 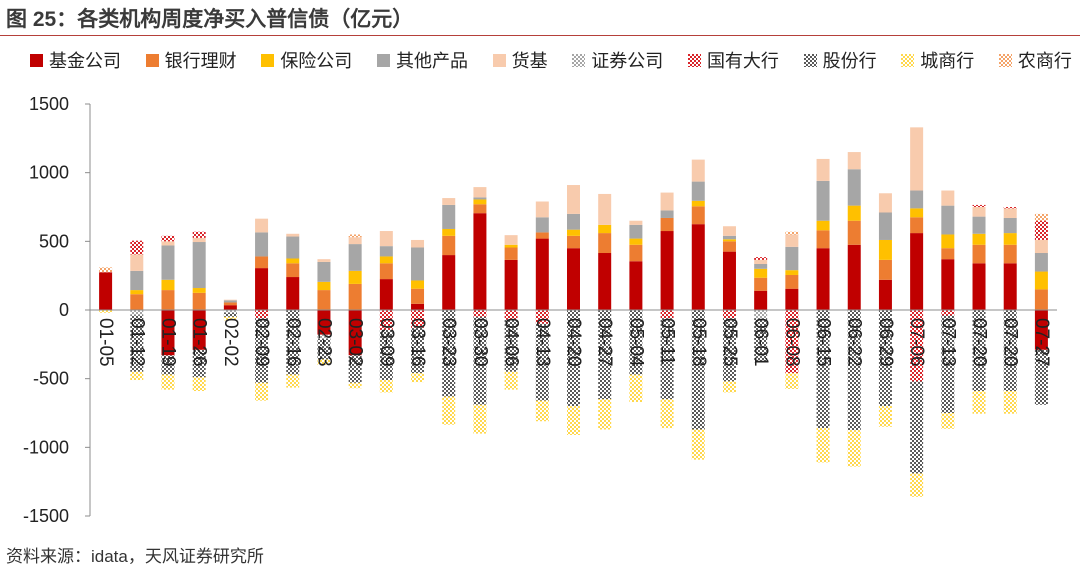 I want to click on legend-label: 基金公司, so click(x=85, y=61).